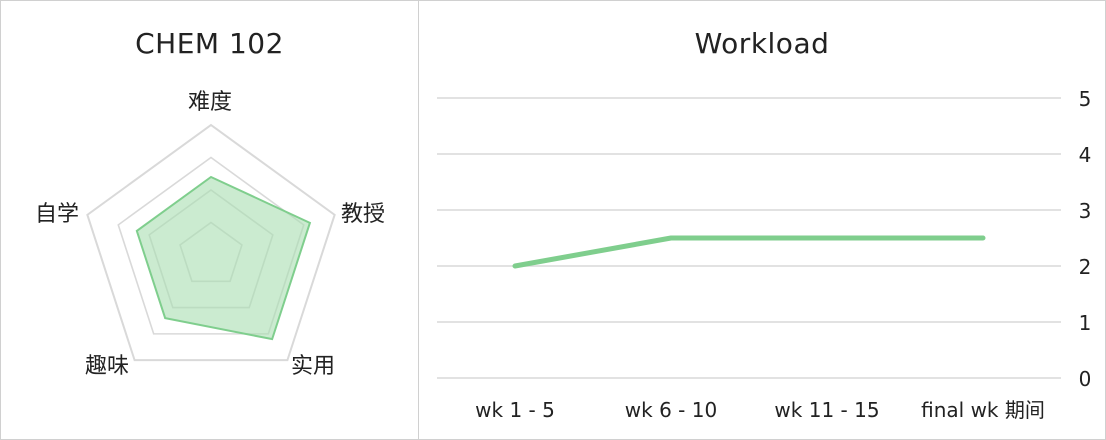 The height and width of the screenshot is (440, 1106). What do you see at coordinates (313, 366) in the screenshot?
I see `radar-axis-label: 实用` at bounding box center [313, 366].